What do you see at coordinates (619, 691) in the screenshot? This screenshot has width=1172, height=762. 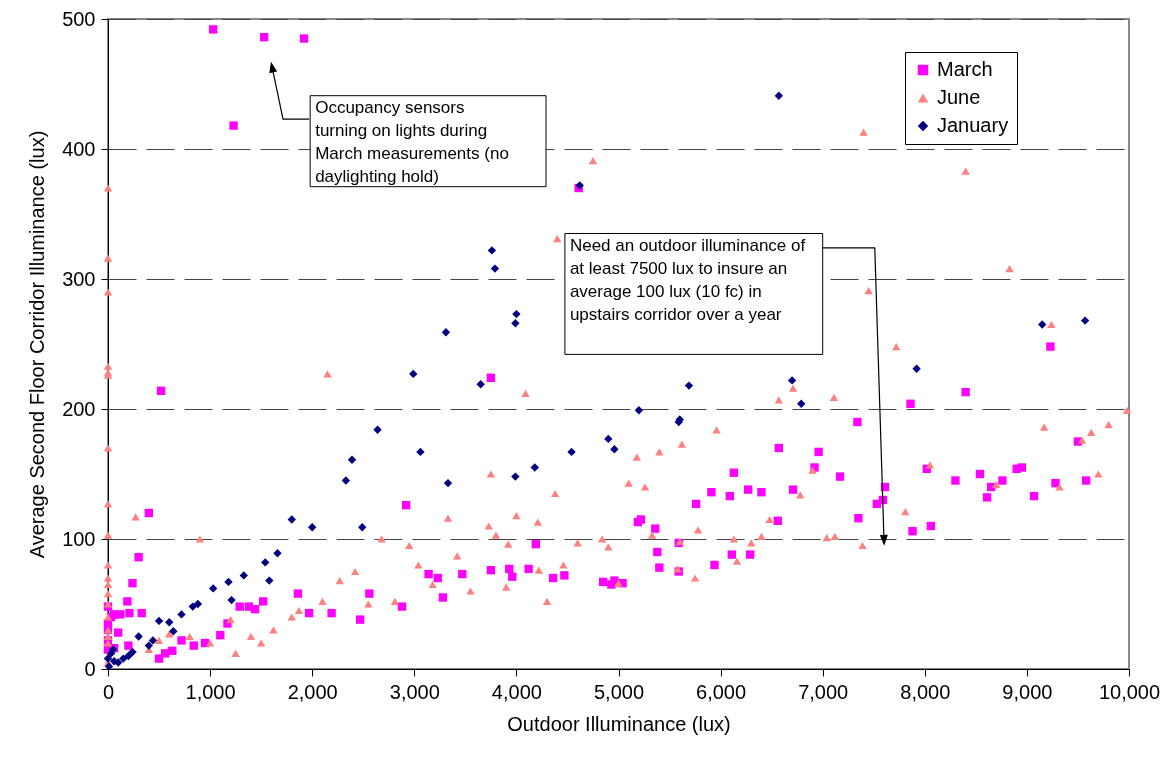 I see `x-tick-label: 5,000` at bounding box center [619, 691].